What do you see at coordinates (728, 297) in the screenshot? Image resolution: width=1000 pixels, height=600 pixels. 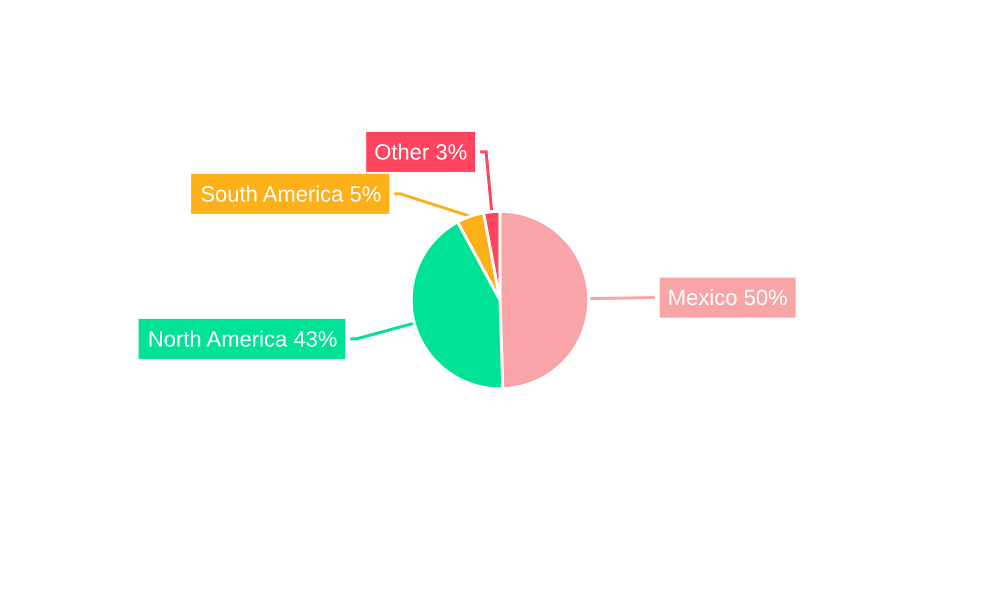 I see `slice-label: Mexico 50%` at bounding box center [728, 297].